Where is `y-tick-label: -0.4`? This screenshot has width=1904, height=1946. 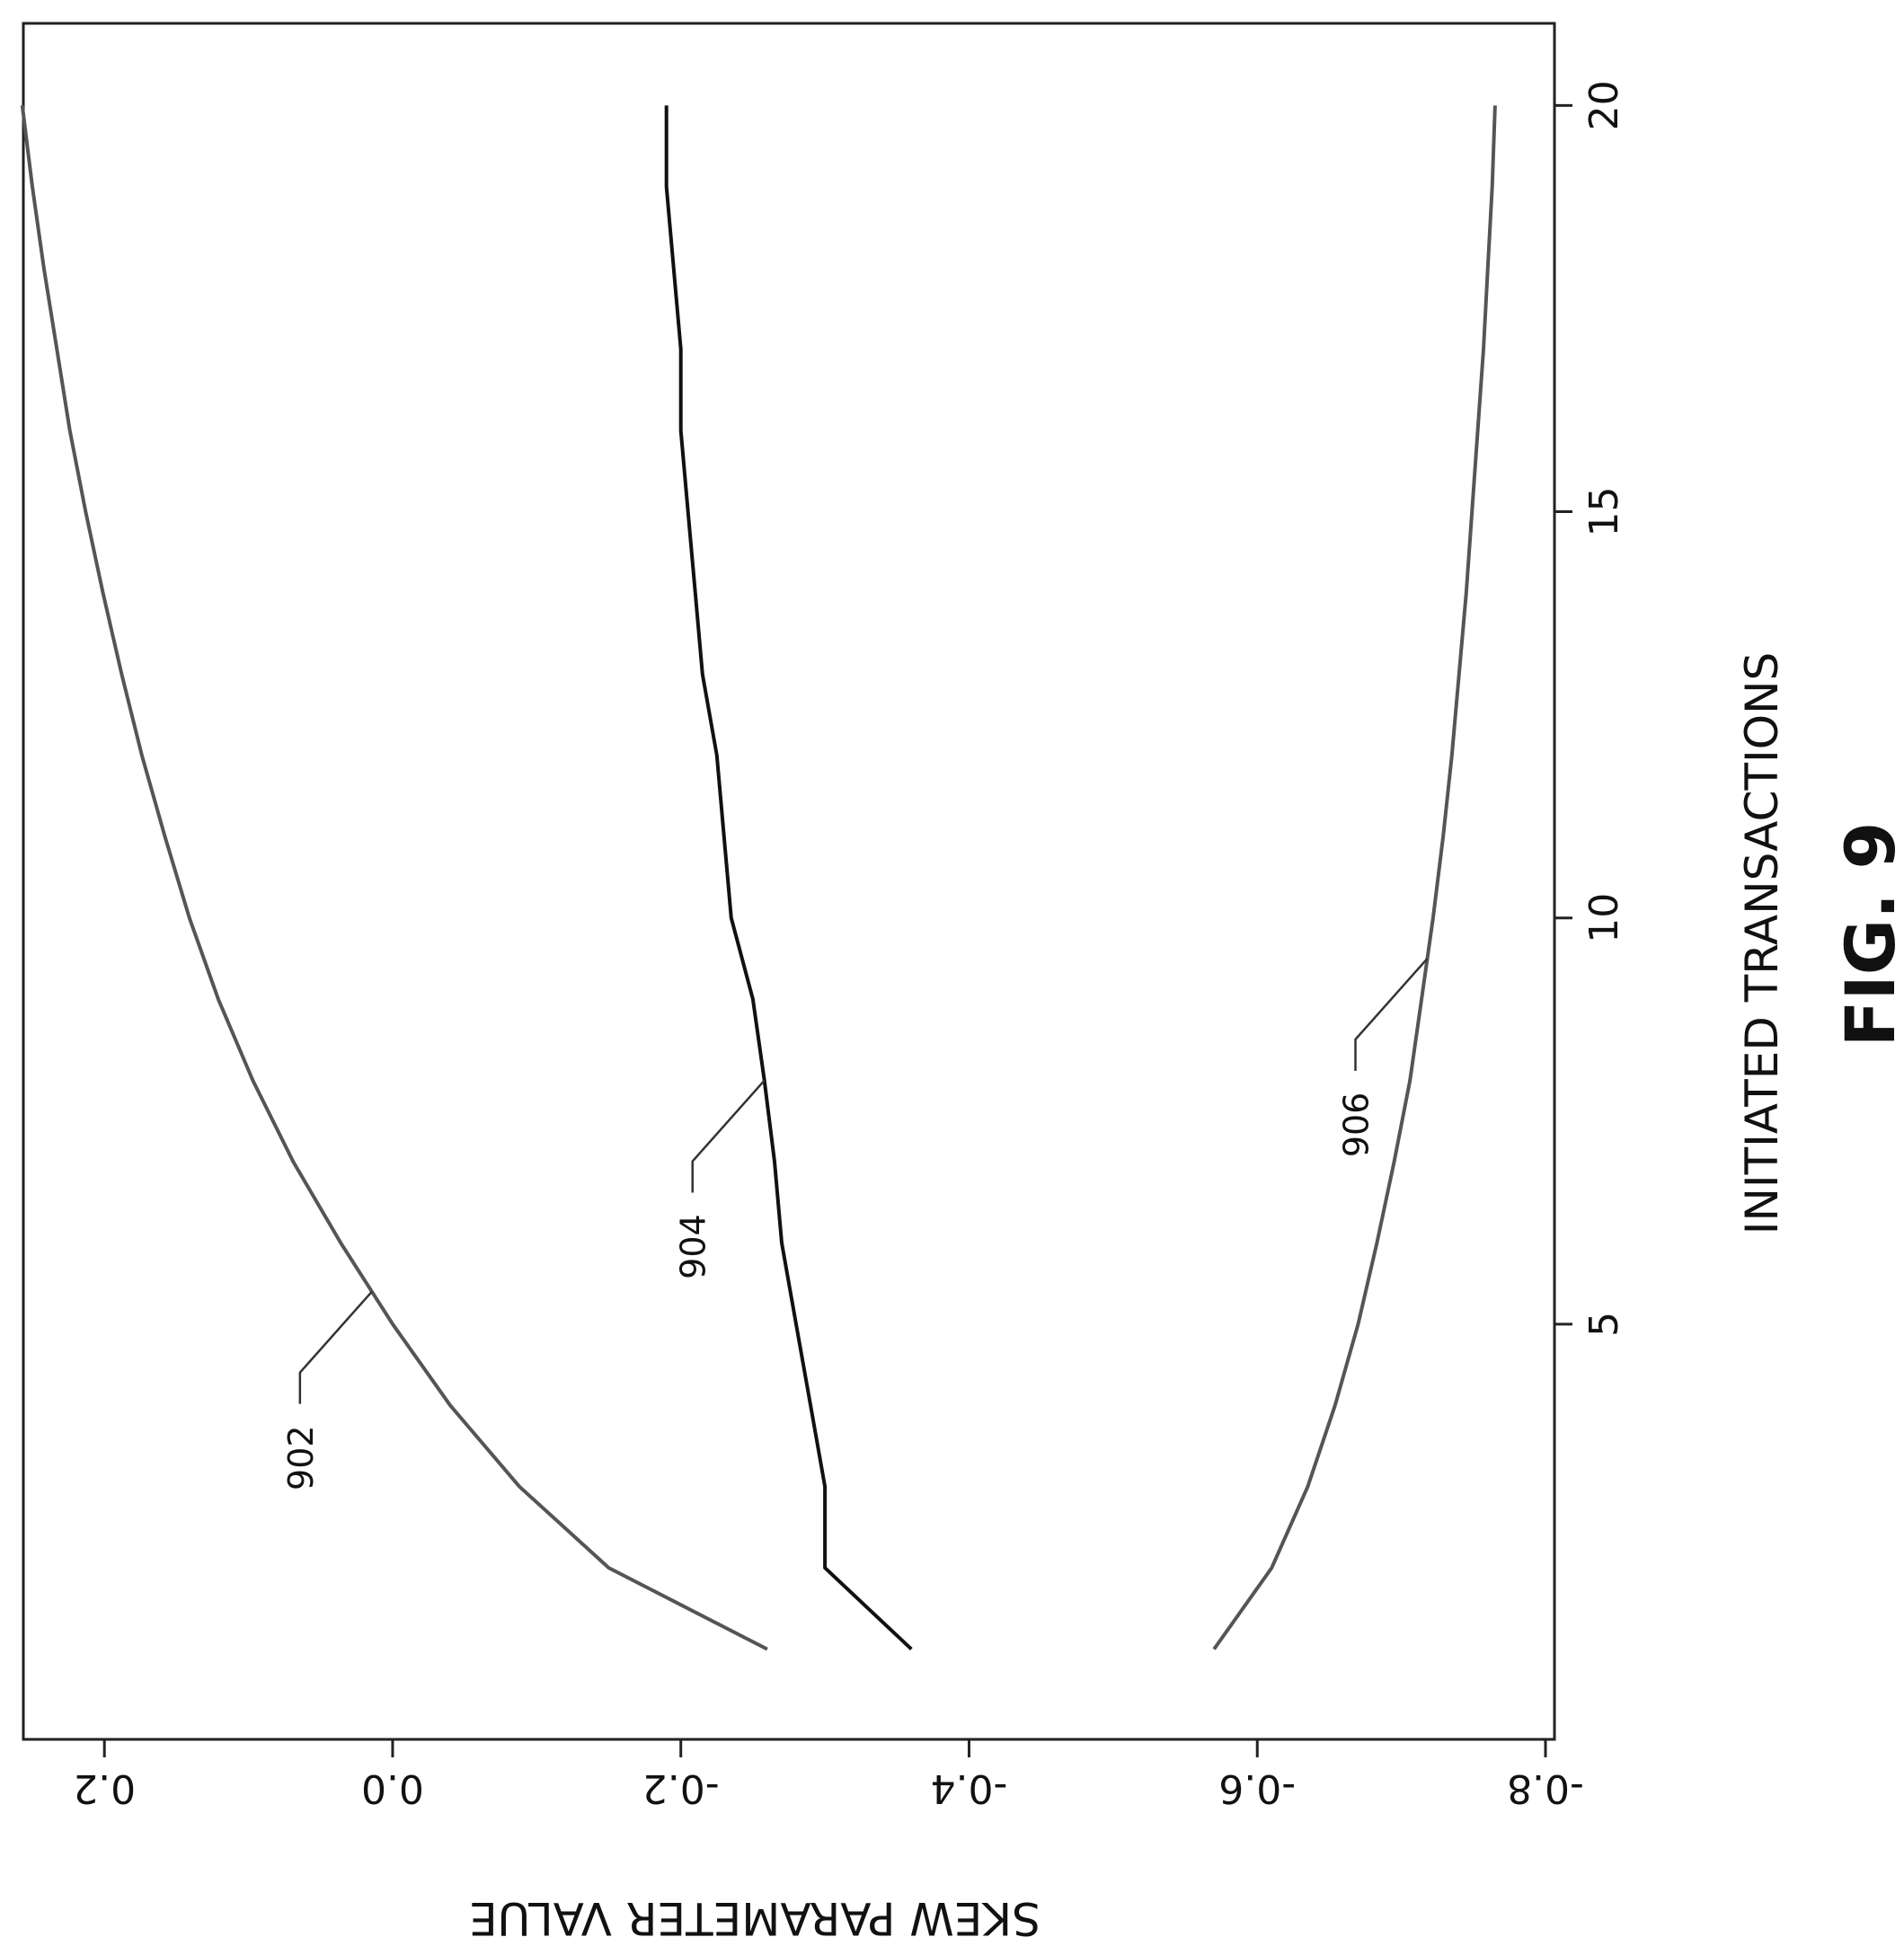
y-tick-label: -0.4 is located at coordinates (970, 1788).